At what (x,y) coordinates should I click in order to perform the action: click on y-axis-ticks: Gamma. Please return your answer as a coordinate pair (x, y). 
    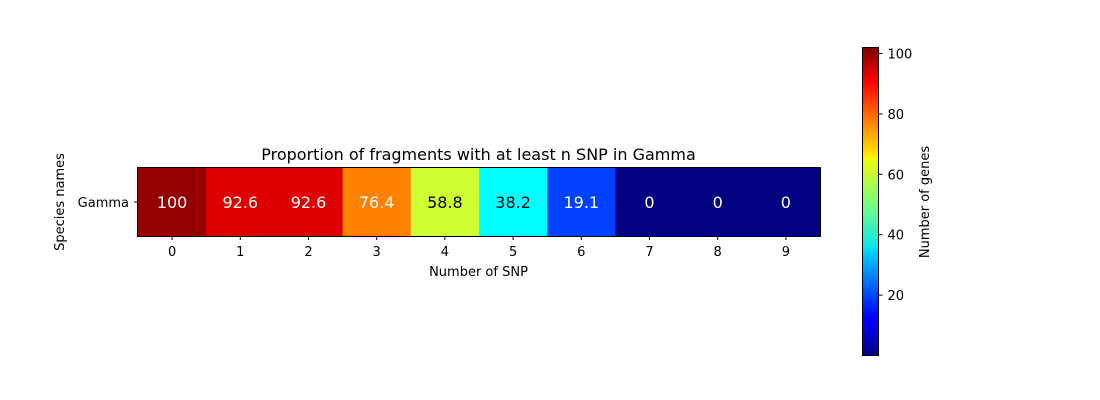
    Looking at the image, I should click on (108, 203).